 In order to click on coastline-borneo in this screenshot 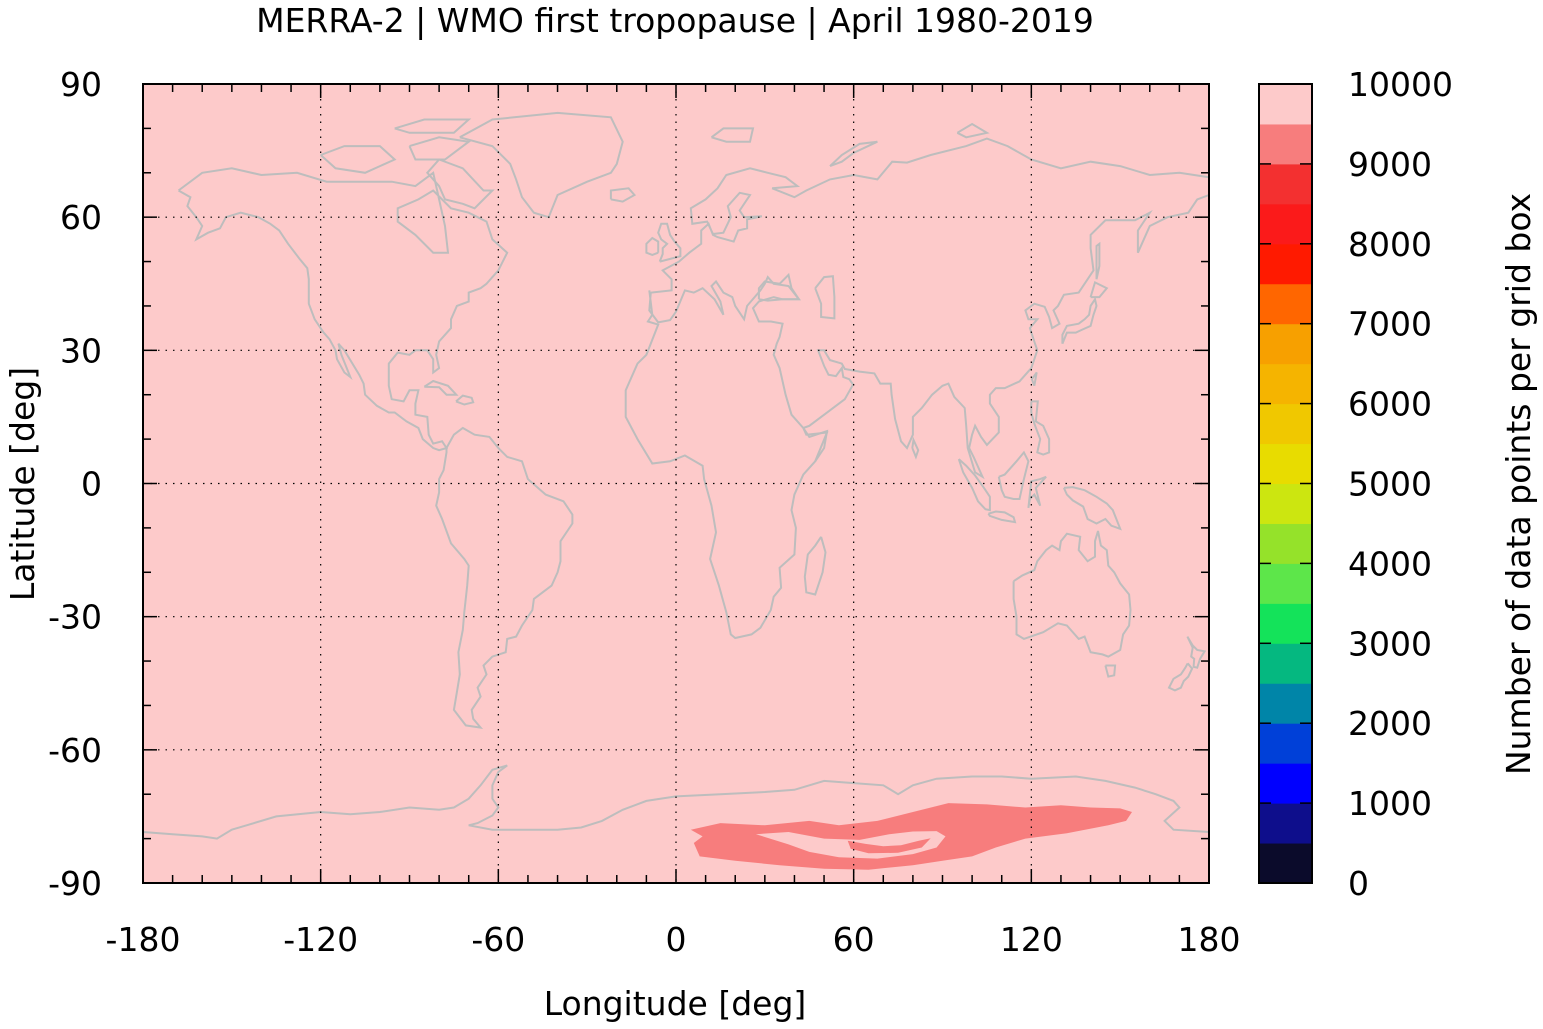, I will do `click(1013, 475)`.